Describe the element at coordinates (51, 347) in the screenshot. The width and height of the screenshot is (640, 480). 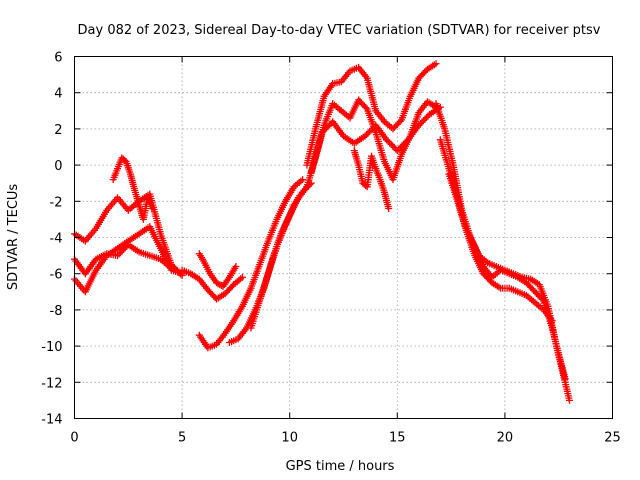
I see `y-tick-label: -10` at that location.